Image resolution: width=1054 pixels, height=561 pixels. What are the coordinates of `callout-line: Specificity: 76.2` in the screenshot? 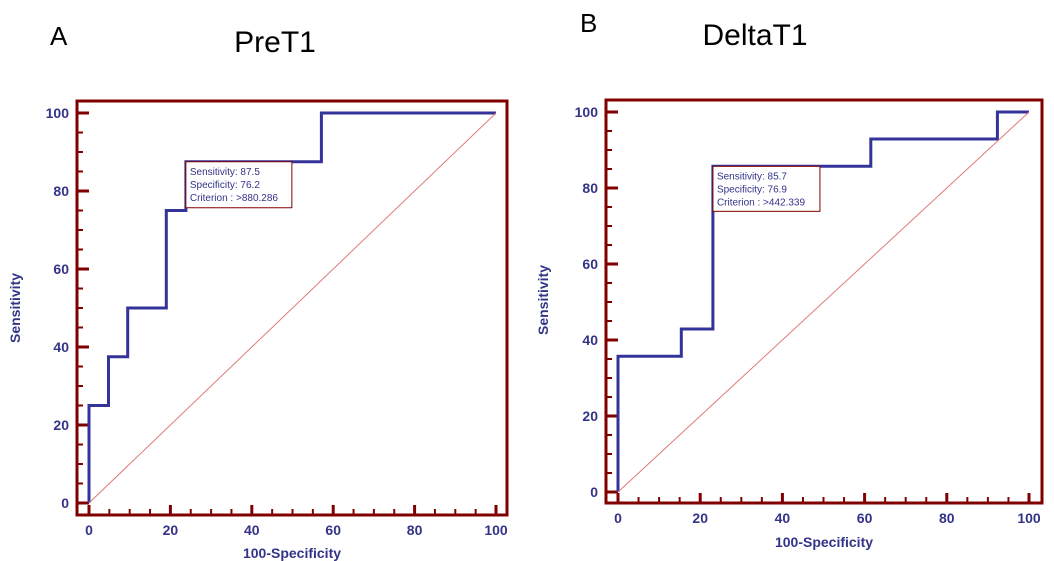 It's located at (225, 185).